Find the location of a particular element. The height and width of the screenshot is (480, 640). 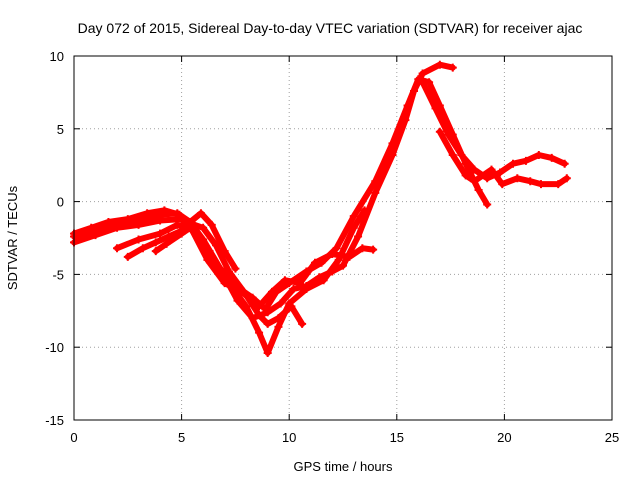

x-tick-label: 15 is located at coordinates (397, 437).